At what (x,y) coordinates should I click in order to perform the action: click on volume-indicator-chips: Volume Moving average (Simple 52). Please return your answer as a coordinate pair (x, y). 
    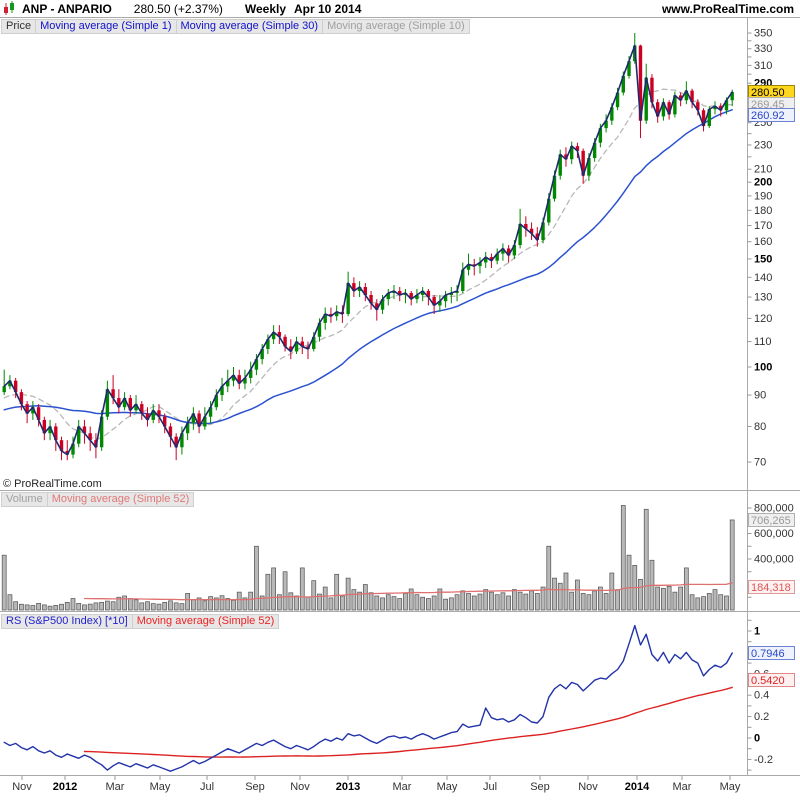
    Looking at the image, I should click on (98, 499).